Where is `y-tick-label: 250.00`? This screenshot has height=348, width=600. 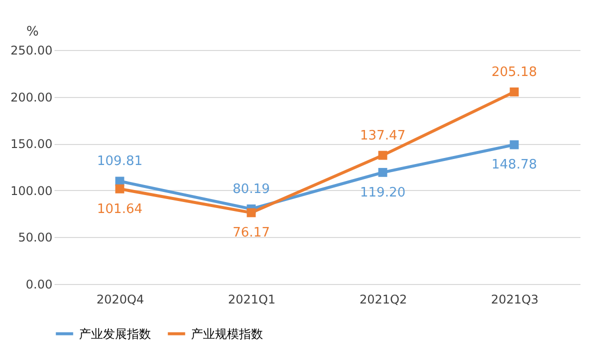
y-tick-label: 250.00 is located at coordinates (31, 51).